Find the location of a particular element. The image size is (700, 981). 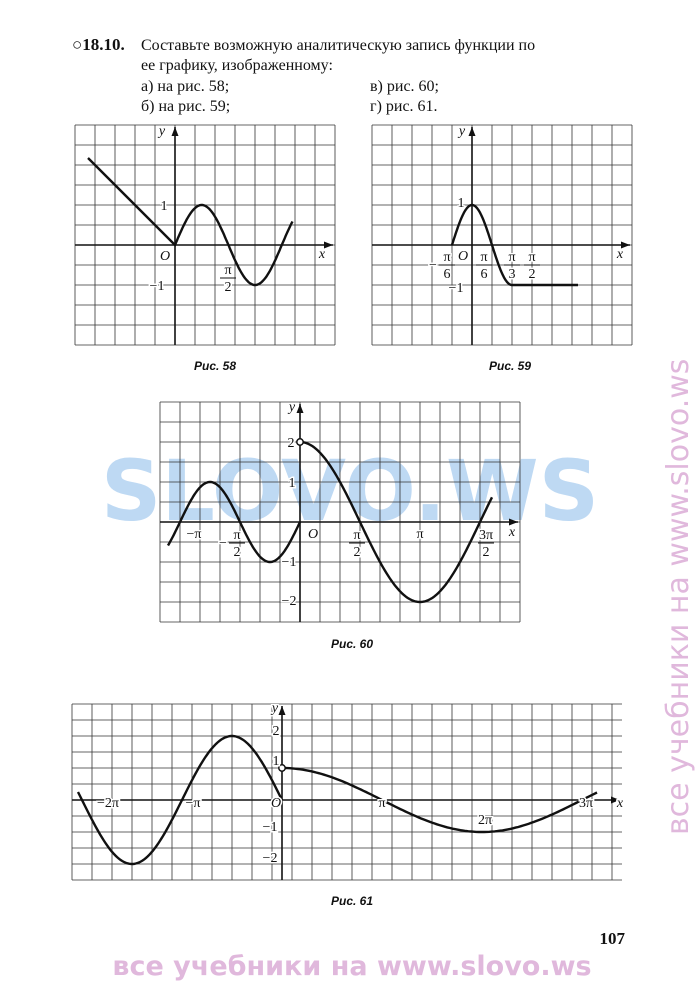

problem-item: б) на рис. 59; is located at coordinates (185, 106).